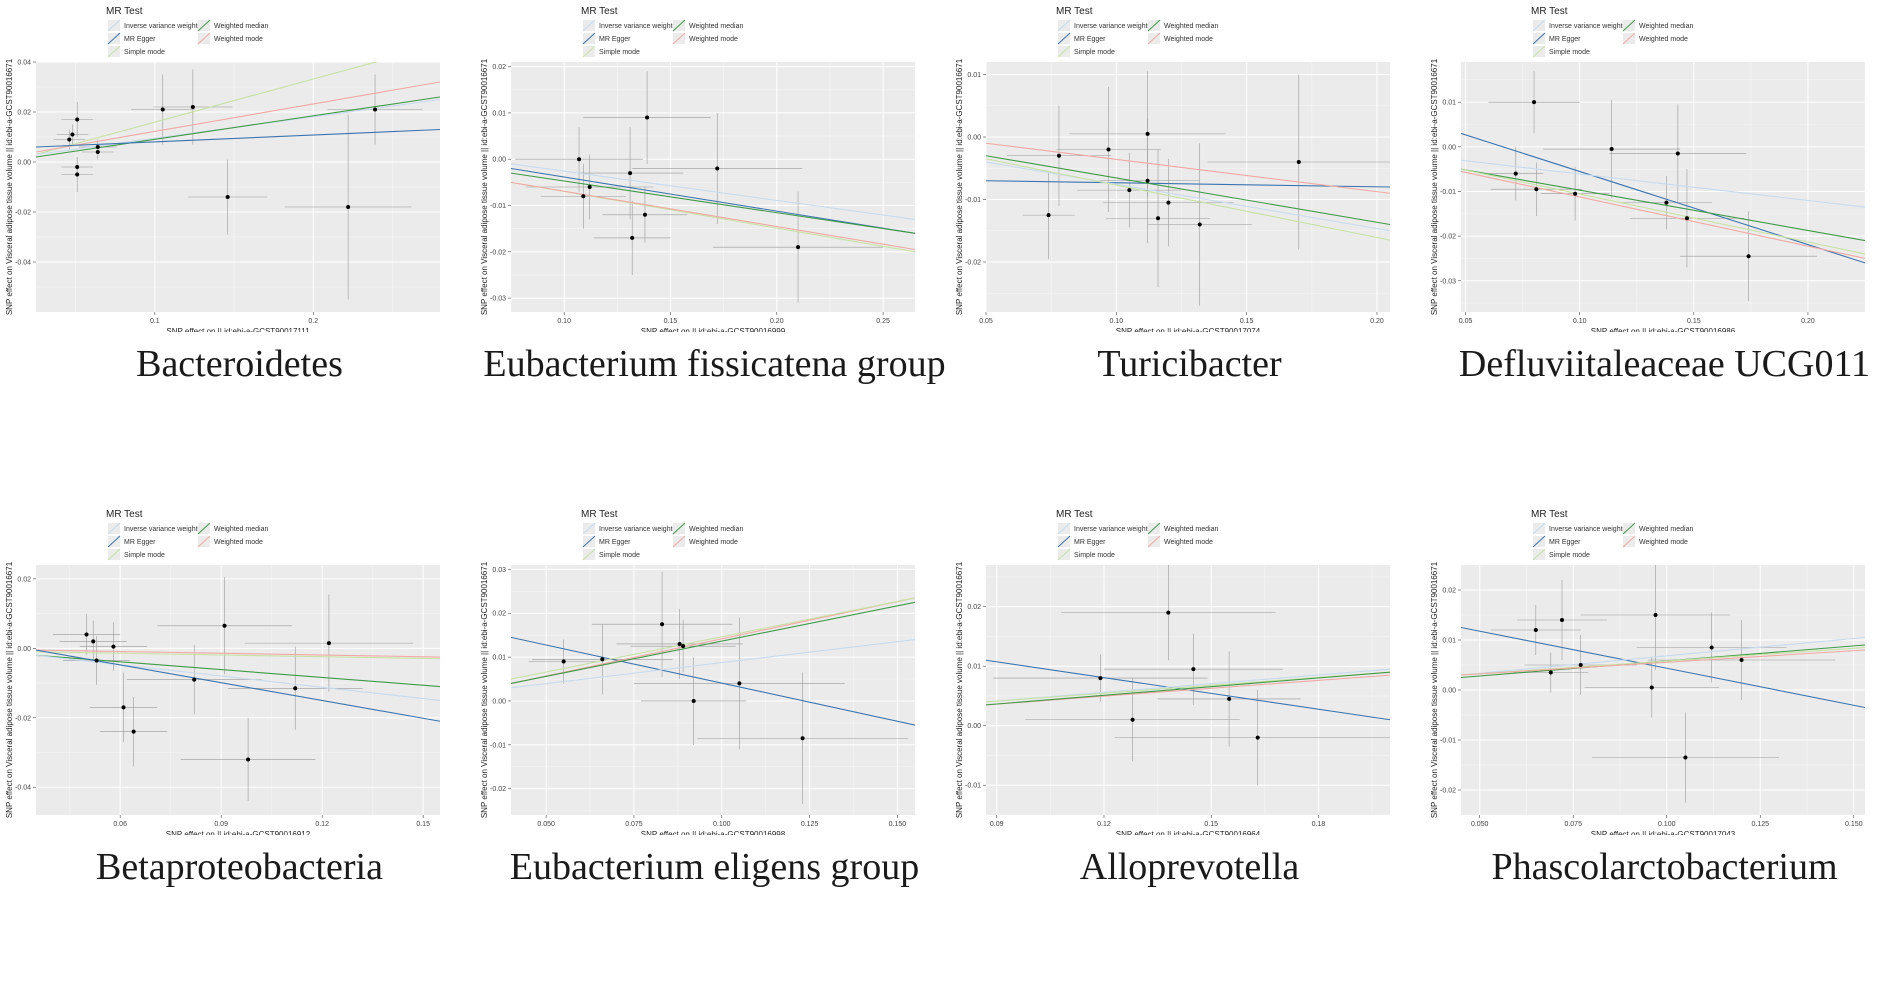  What do you see at coordinates (1573, 824) in the screenshot?
I see `x-tick-label: 0.075` at bounding box center [1573, 824].